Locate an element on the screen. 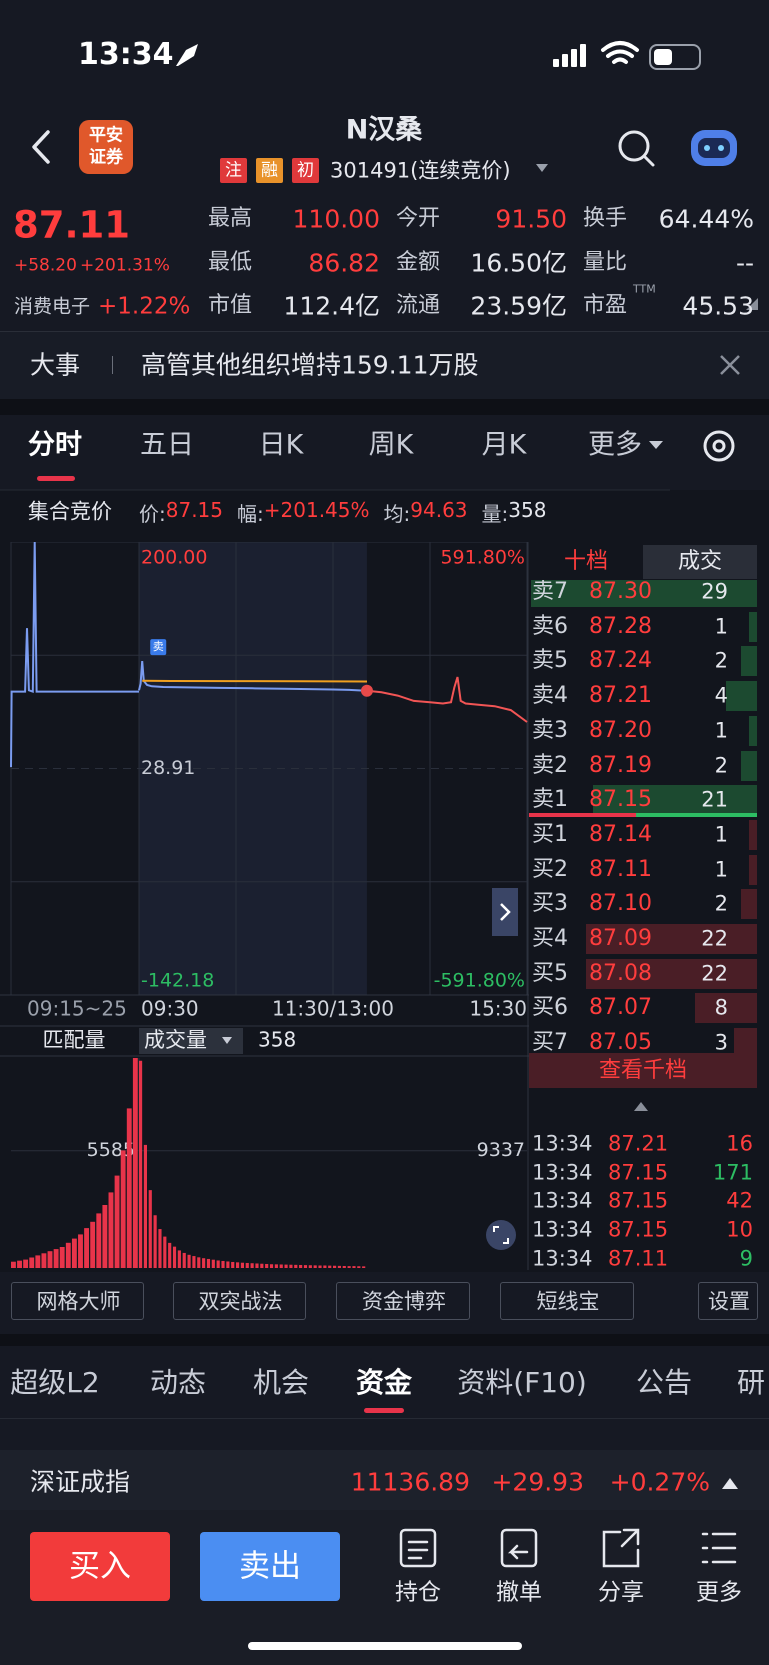 The image size is (769, 1665). section-tab: 动态 is located at coordinates (178, 1382).